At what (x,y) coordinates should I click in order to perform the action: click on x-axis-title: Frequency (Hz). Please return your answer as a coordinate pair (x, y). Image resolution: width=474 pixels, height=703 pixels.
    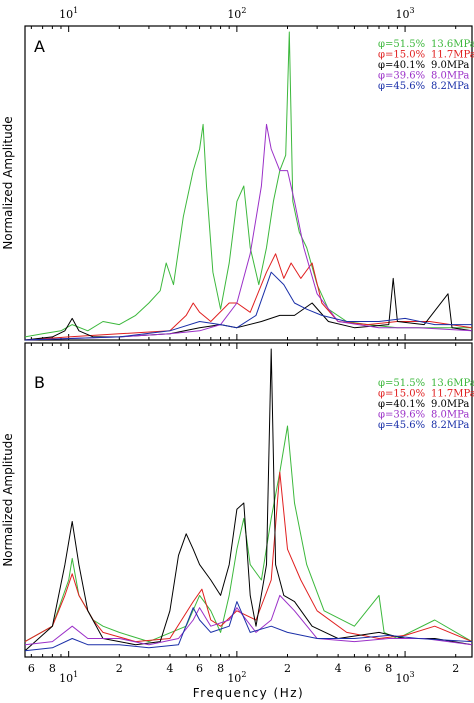
    Looking at the image, I should click on (249, 693).